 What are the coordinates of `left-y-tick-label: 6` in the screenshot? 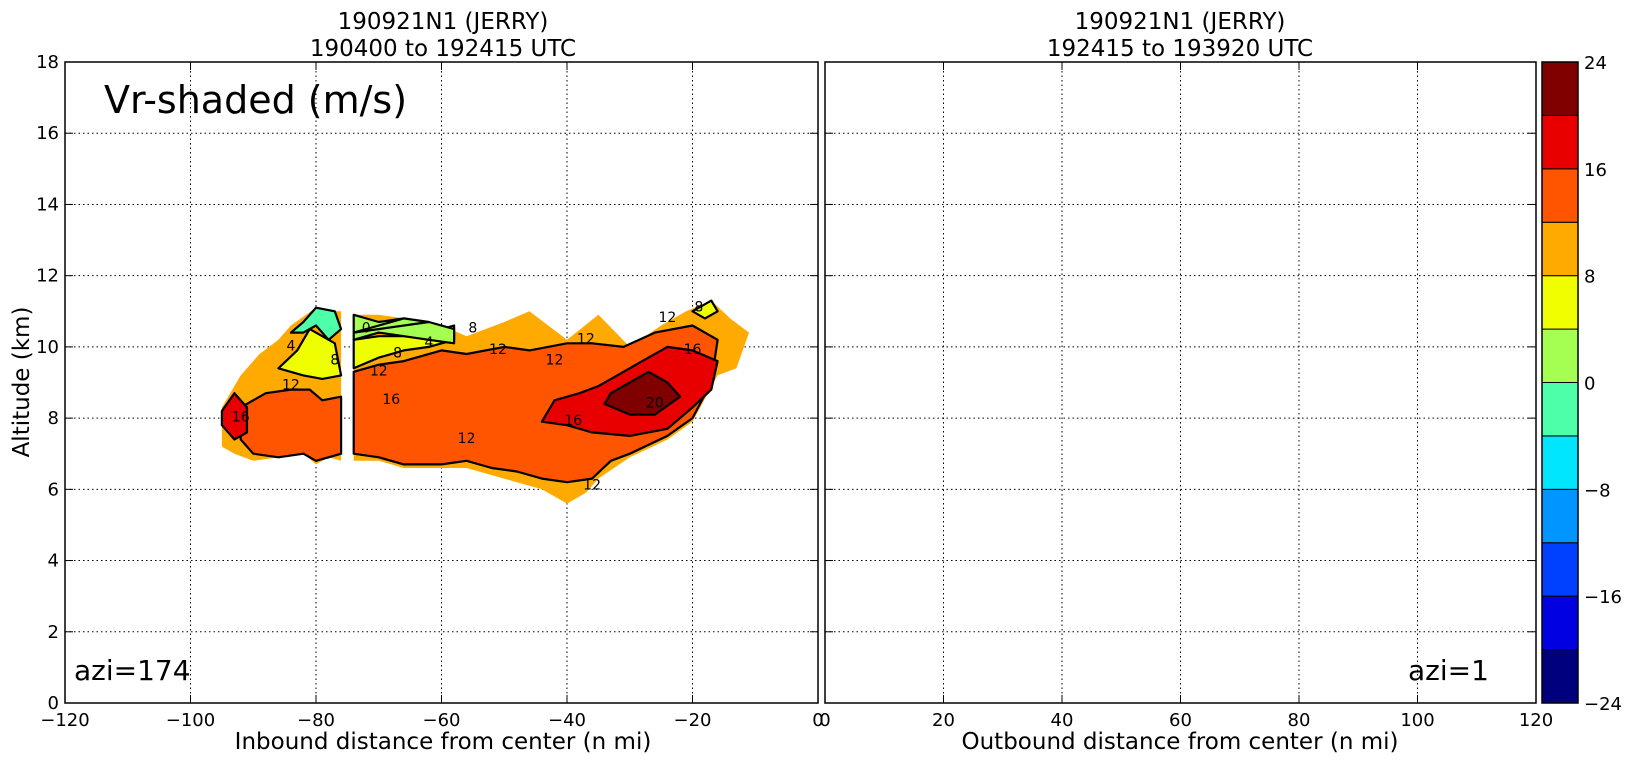 It's located at (53, 489).